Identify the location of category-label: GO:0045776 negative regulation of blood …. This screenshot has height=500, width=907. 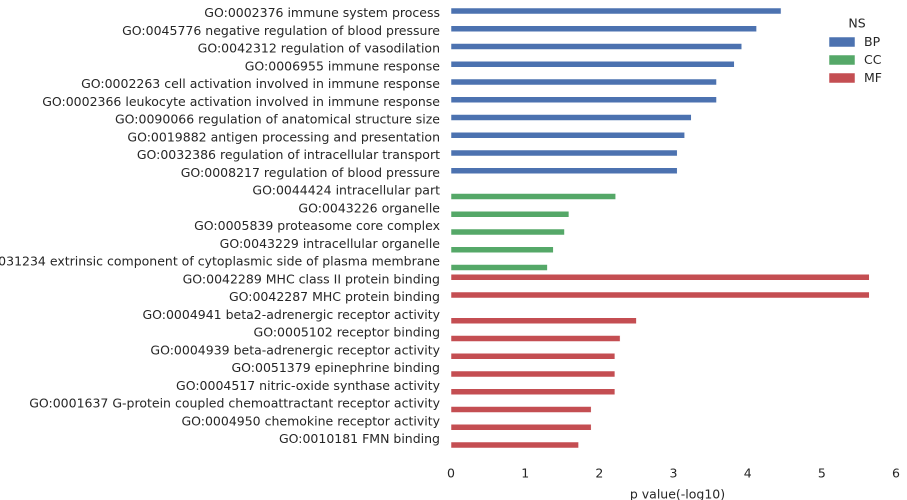
(281, 30).